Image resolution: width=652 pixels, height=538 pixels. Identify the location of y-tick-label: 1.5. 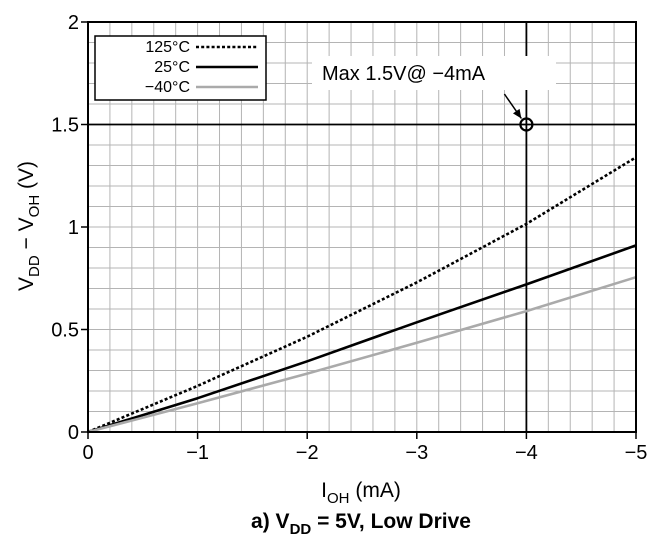
(65, 126).